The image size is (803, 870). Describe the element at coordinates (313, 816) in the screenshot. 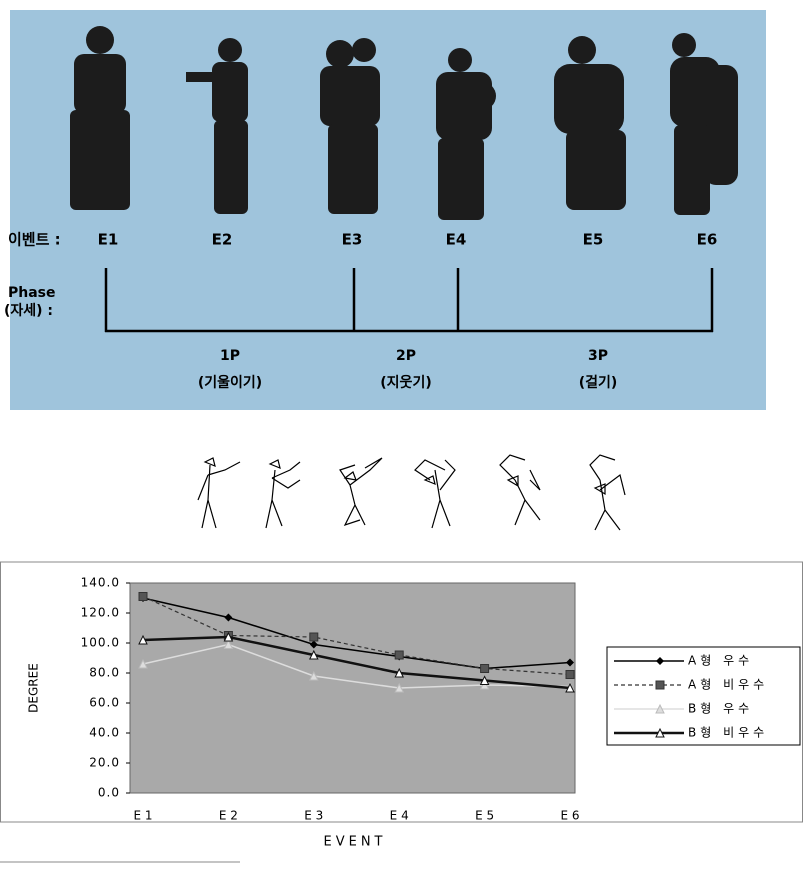

I see `x-tick-label: E 3` at that location.